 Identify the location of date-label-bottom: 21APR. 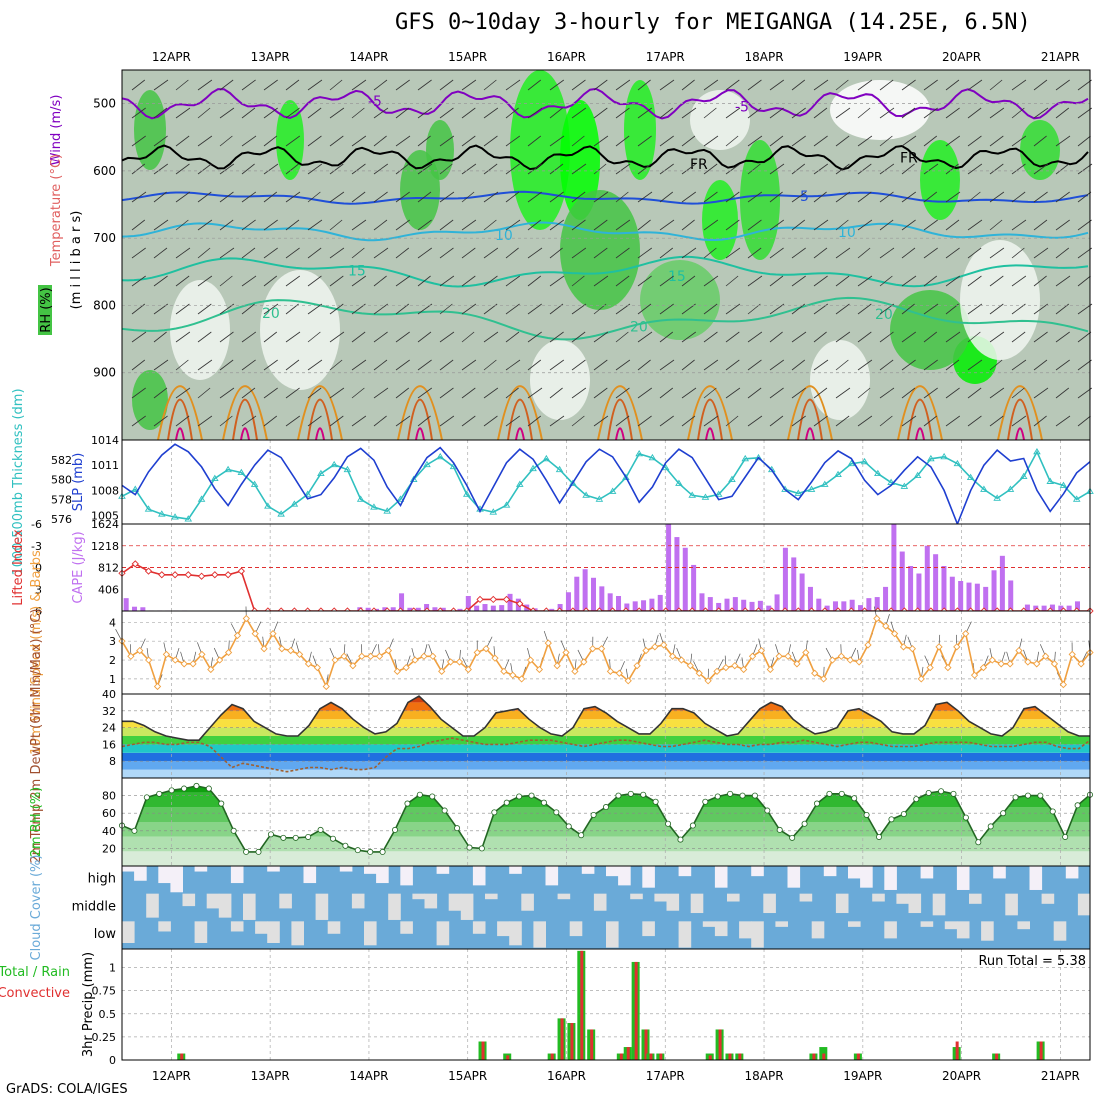
(1060, 1076).